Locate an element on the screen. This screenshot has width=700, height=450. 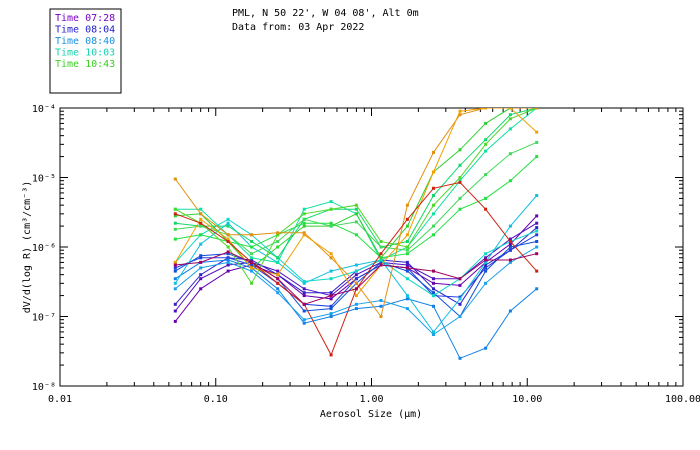
x-tick-label: 10.00 is located at coordinates (527, 399).